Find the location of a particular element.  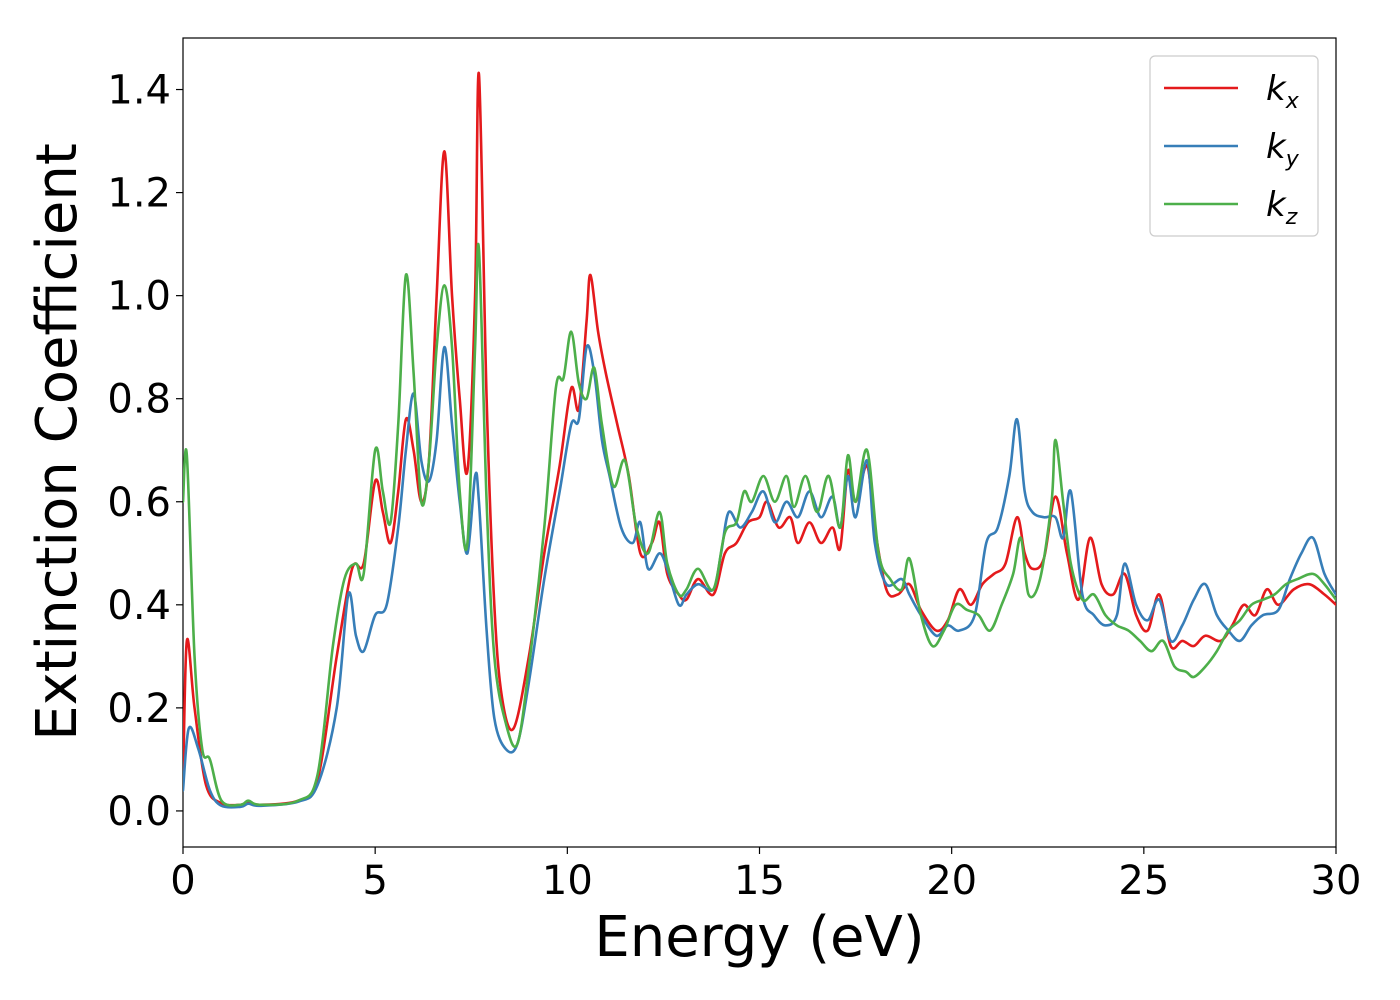

x-axis-title: Energy (eV) is located at coordinates (759, 937).